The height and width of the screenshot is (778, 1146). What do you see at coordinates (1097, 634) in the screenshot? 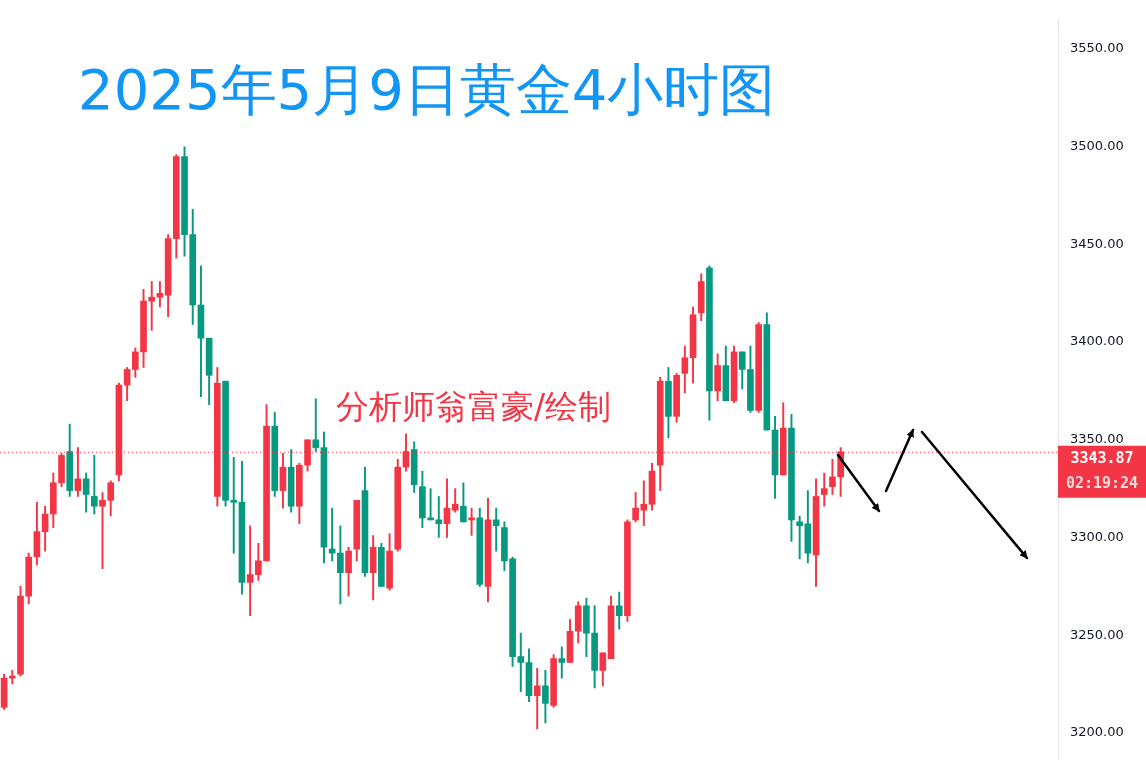
I see `y-tick-label: 3250.00` at bounding box center [1097, 634].